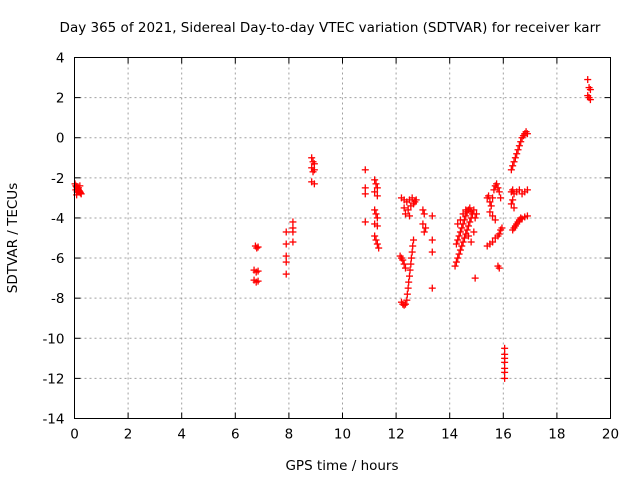  Describe the element at coordinates (342, 435) in the screenshot. I see `x-tick-label: 10` at that location.